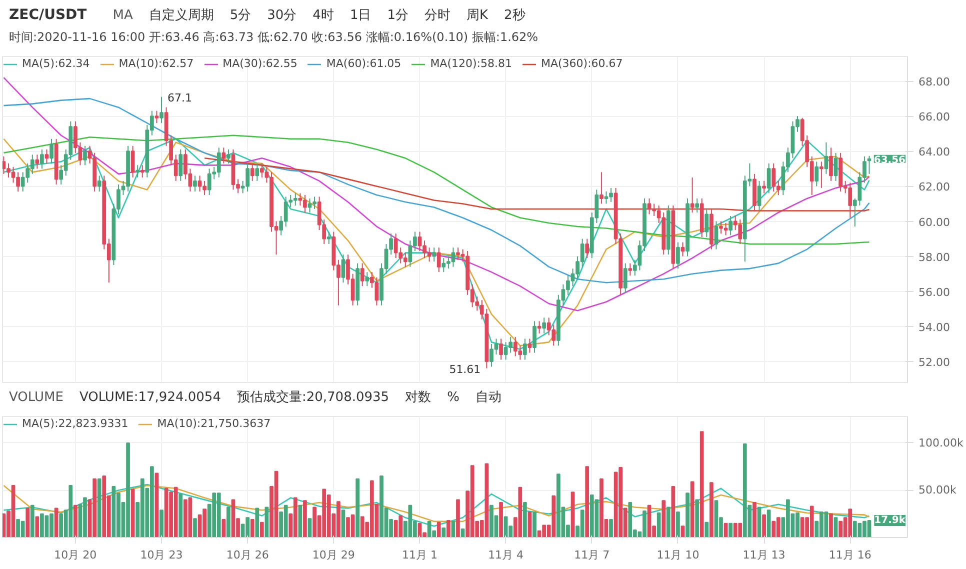 This screenshot has height=569, width=966. I want to click on y-tick-label: 68.00, so click(934, 82).